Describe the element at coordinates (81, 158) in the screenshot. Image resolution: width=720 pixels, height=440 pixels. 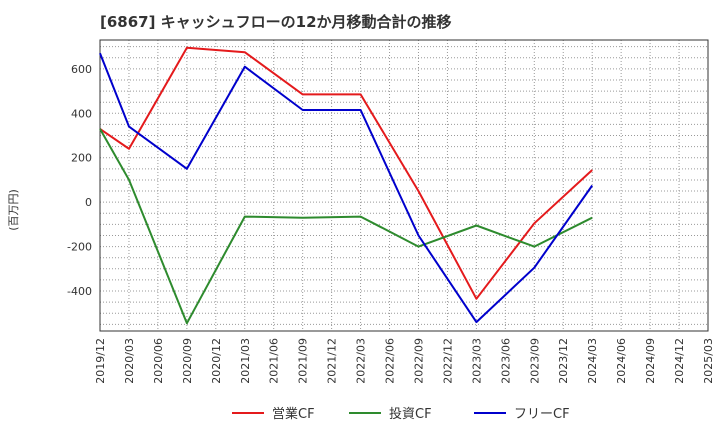
I see `y-tick-label: 200` at that location.